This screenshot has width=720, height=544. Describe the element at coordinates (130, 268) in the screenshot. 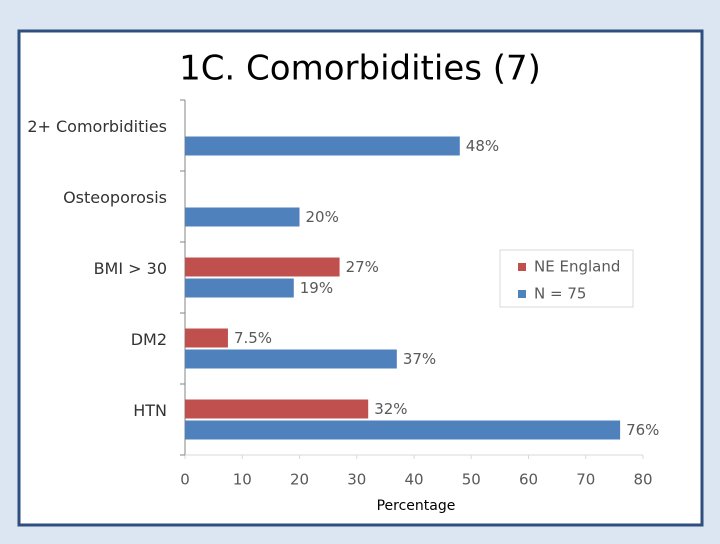

I see `y-tick-label: BMI > 30` at that location.